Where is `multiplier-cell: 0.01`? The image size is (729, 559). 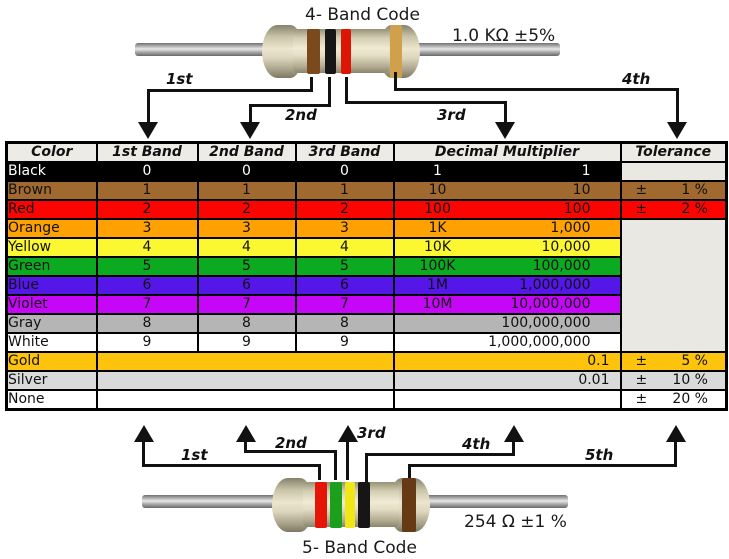
multiplier-cell: 0.01 is located at coordinates (507, 380).